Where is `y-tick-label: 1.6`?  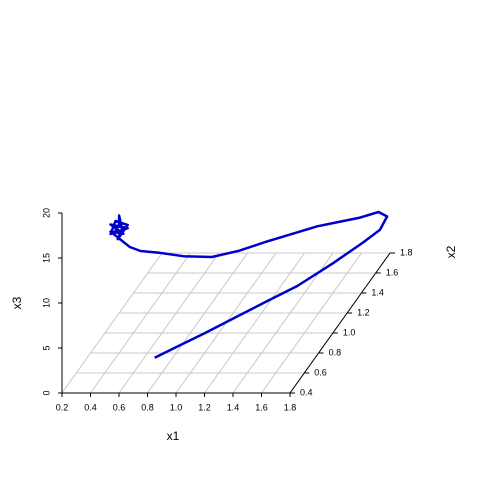
y-tick-label: 1.6 is located at coordinates (392, 272).